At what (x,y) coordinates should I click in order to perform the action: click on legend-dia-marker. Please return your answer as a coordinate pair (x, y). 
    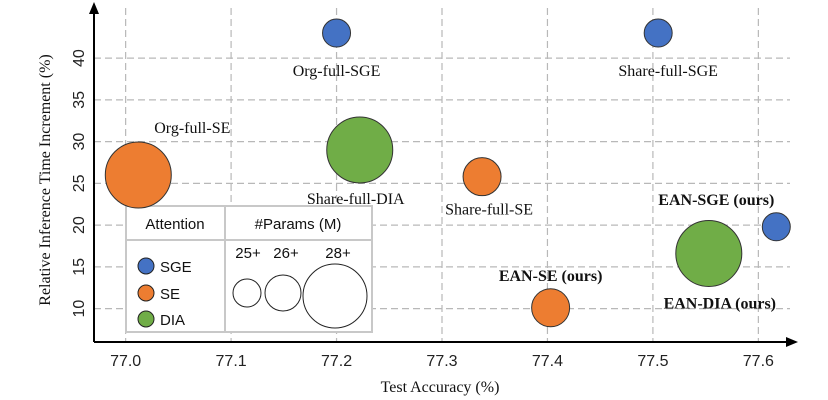
    Looking at the image, I should click on (146, 319).